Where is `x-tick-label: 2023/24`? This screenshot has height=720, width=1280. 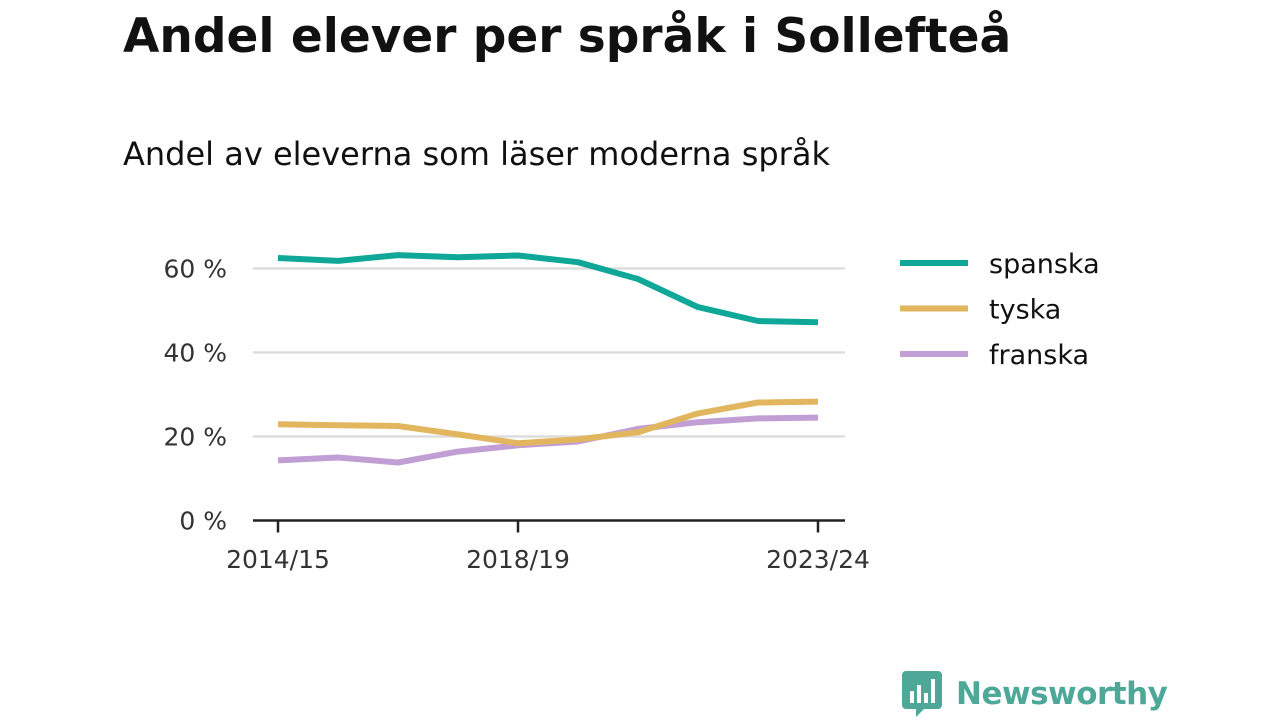 x-tick-label: 2023/24 is located at coordinates (818, 559).